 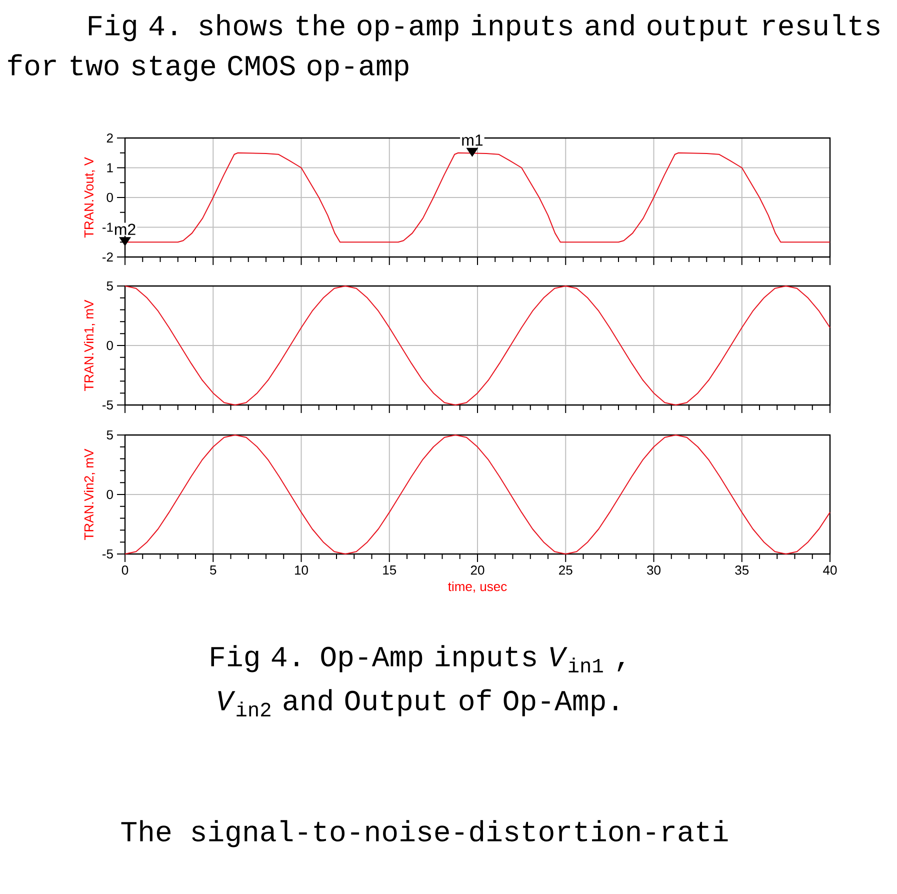 What do you see at coordinates (830, 570) in the screenshot?
I see `x-tick-label: 40` at bounding box center [830, 570].